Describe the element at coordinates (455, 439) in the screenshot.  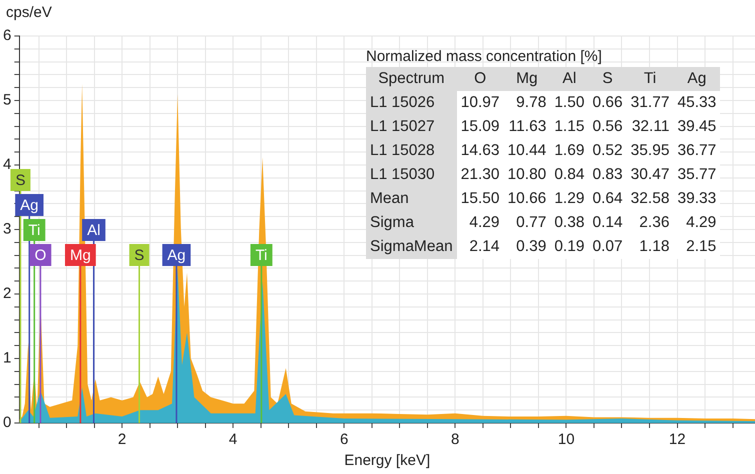
I see `x-tick-label: 8` at that location.